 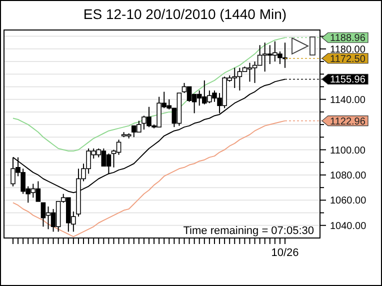 I want to click on annotation: 1172.50, so click(x=348, y=59).